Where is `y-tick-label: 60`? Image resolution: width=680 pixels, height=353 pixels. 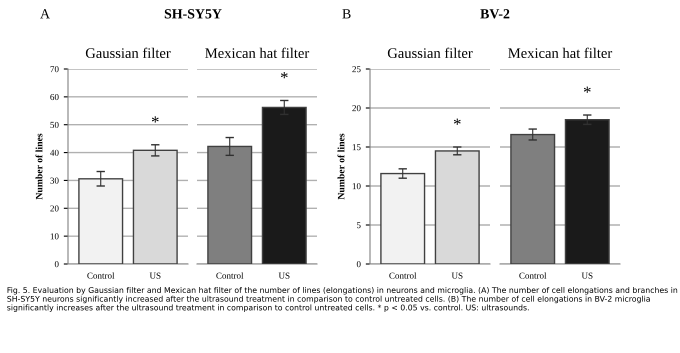 y-tick-label: 60 is located at coordinates (54, 97).